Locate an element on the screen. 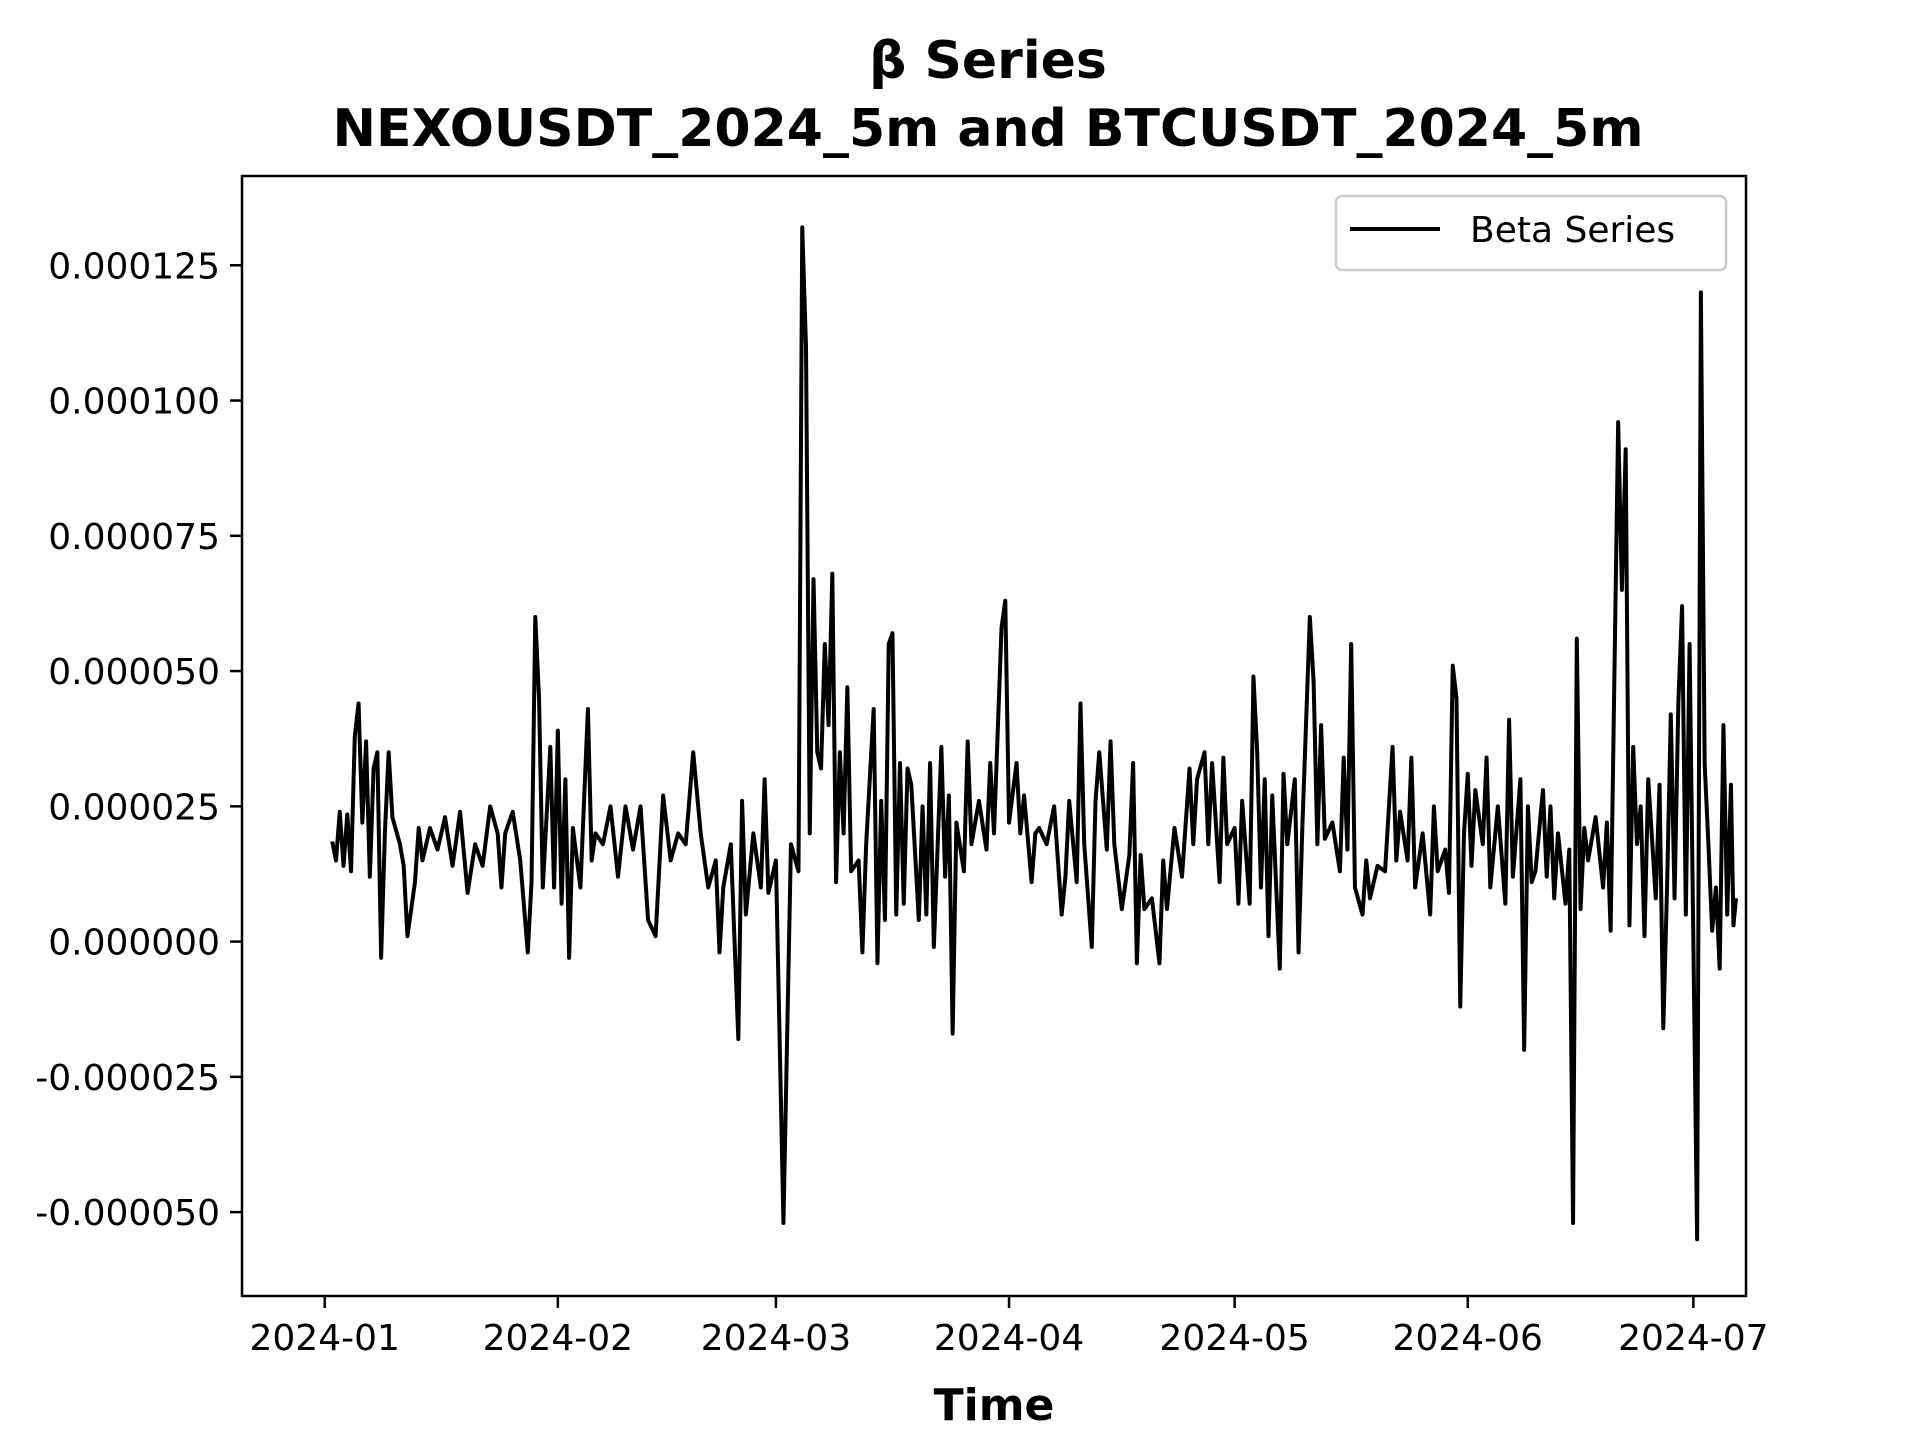 Image resolution: width=1920 pixels, height=1445 pixels. chart-title-line-2: NEXOUSDT_2024_5m and BTCUSDT_2024_5m is located at coordinates (987, 129).